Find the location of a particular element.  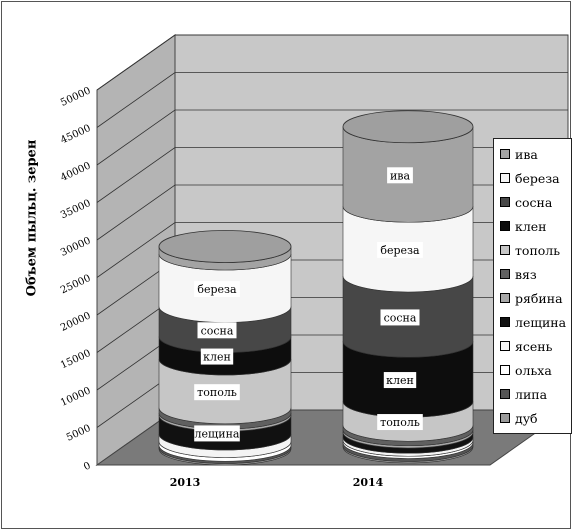

legend-label: тополь is located at coordinates (538, 250).